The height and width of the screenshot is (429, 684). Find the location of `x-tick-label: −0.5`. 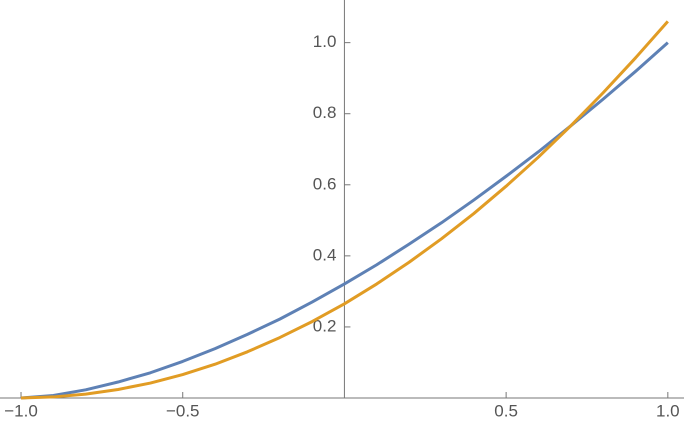

x-tick-label: −0.5 is located at coordinates (183, 410).